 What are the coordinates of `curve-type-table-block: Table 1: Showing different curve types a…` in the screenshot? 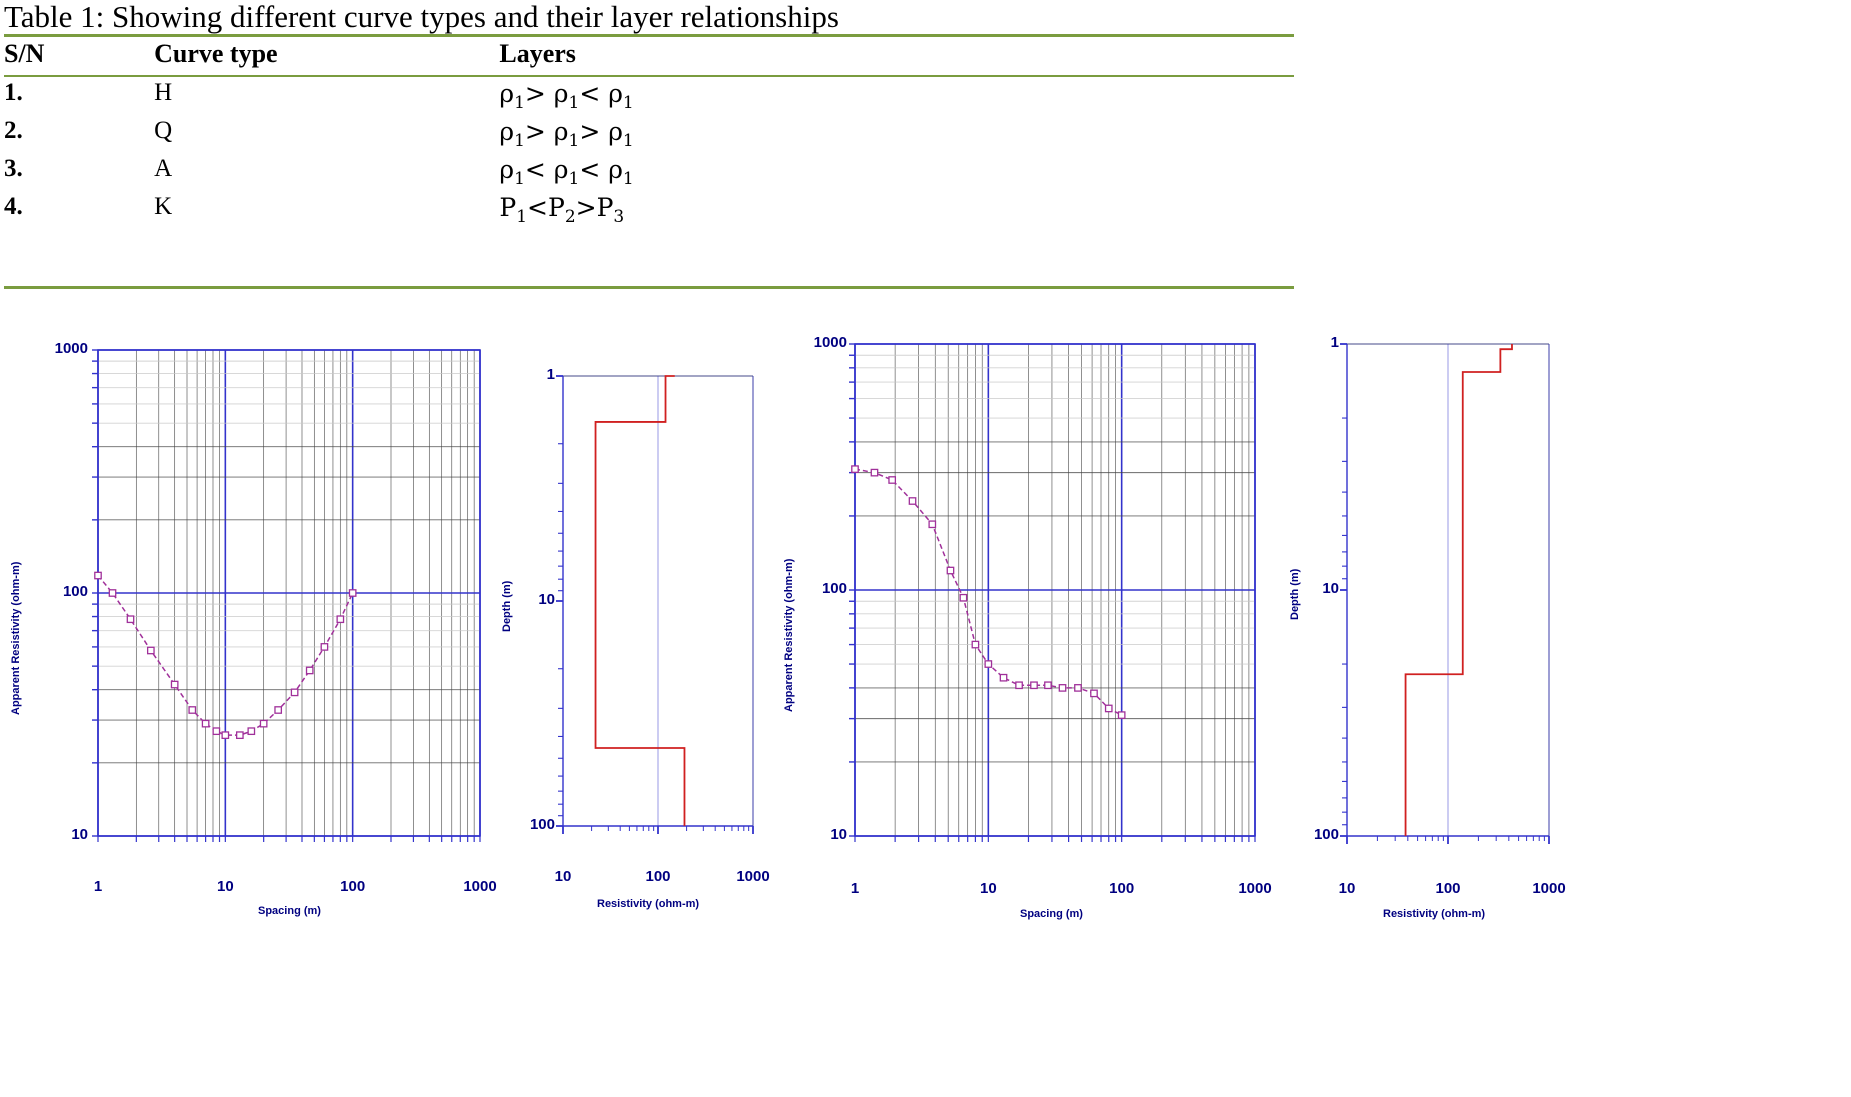 It's located at (650, 114).